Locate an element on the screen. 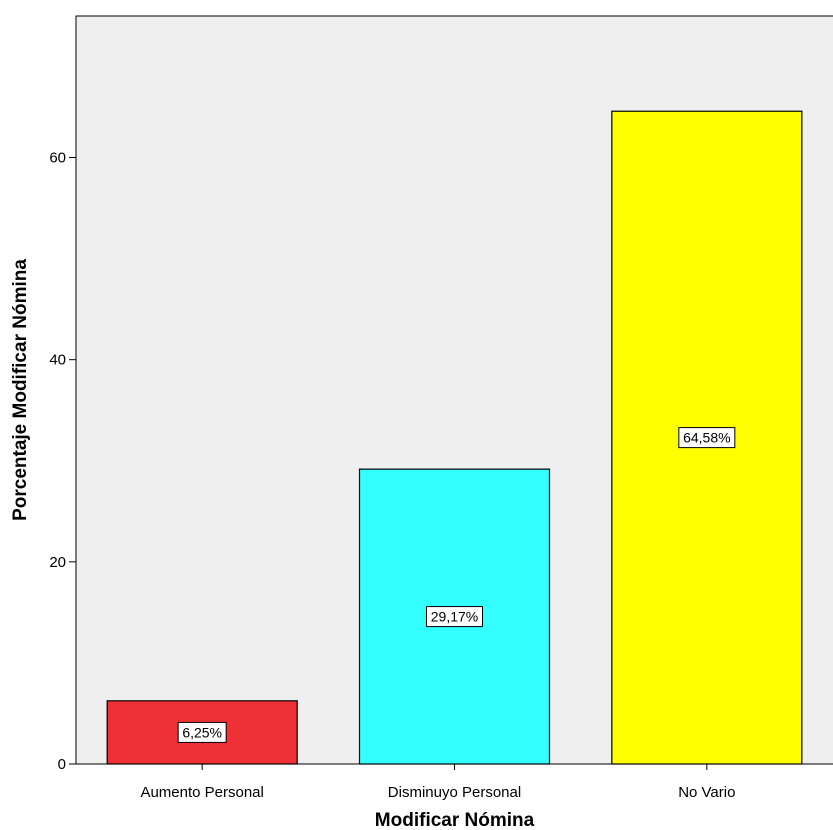  data-label: 29,17% is located at coordinates (454, 617).